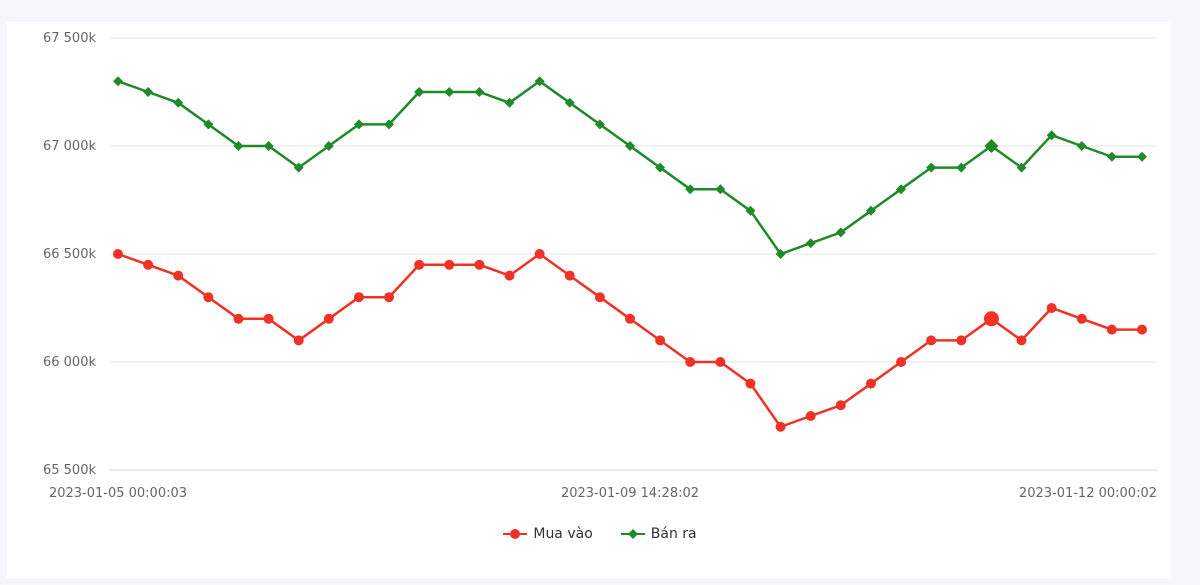  I want to click on legend: Mua vào Bán ra, so click(600, 534).